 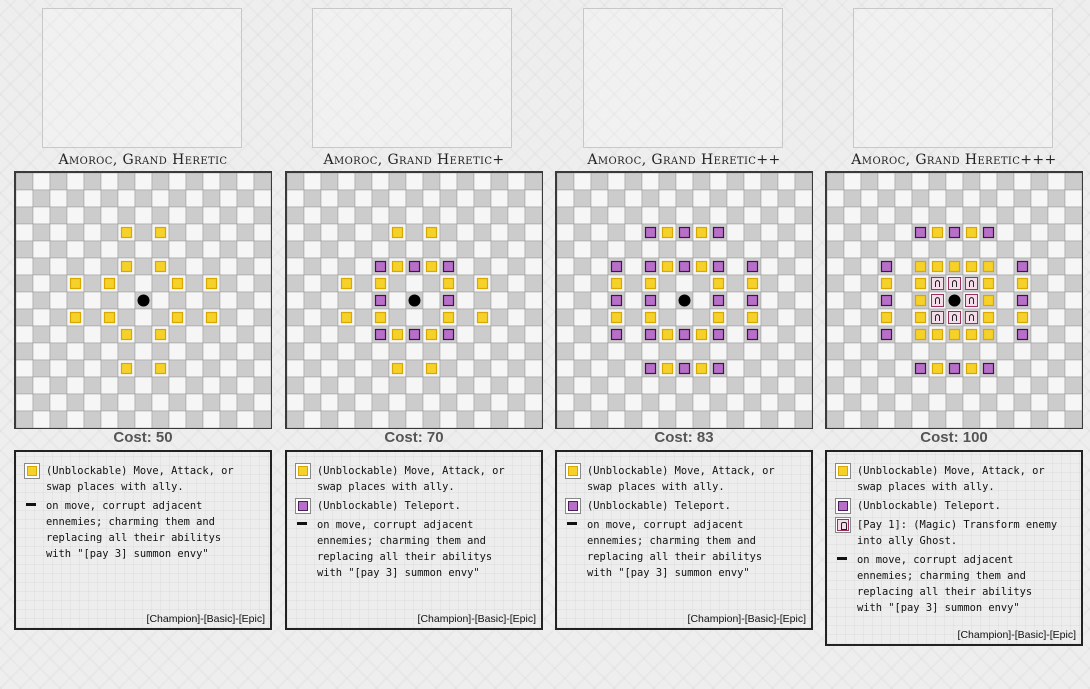 What do you see at coordinates (572, 523) in the screenshot?
I see `dash-icon` at bounding box center [572, 523].